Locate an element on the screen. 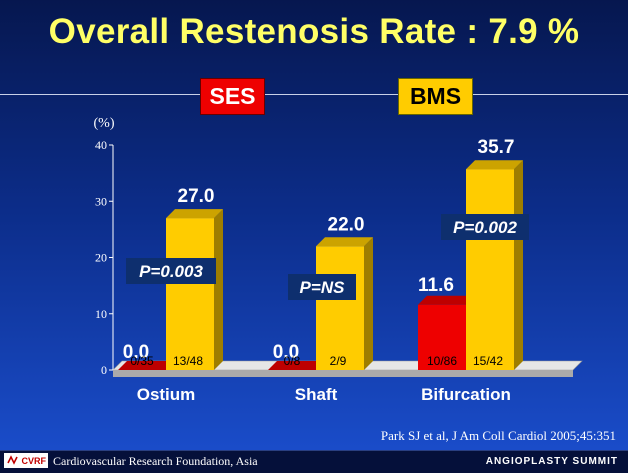 The width and height of the screenshot is (628, 473). cvrf-logo: CVRF is located at coordinates (26, 460).